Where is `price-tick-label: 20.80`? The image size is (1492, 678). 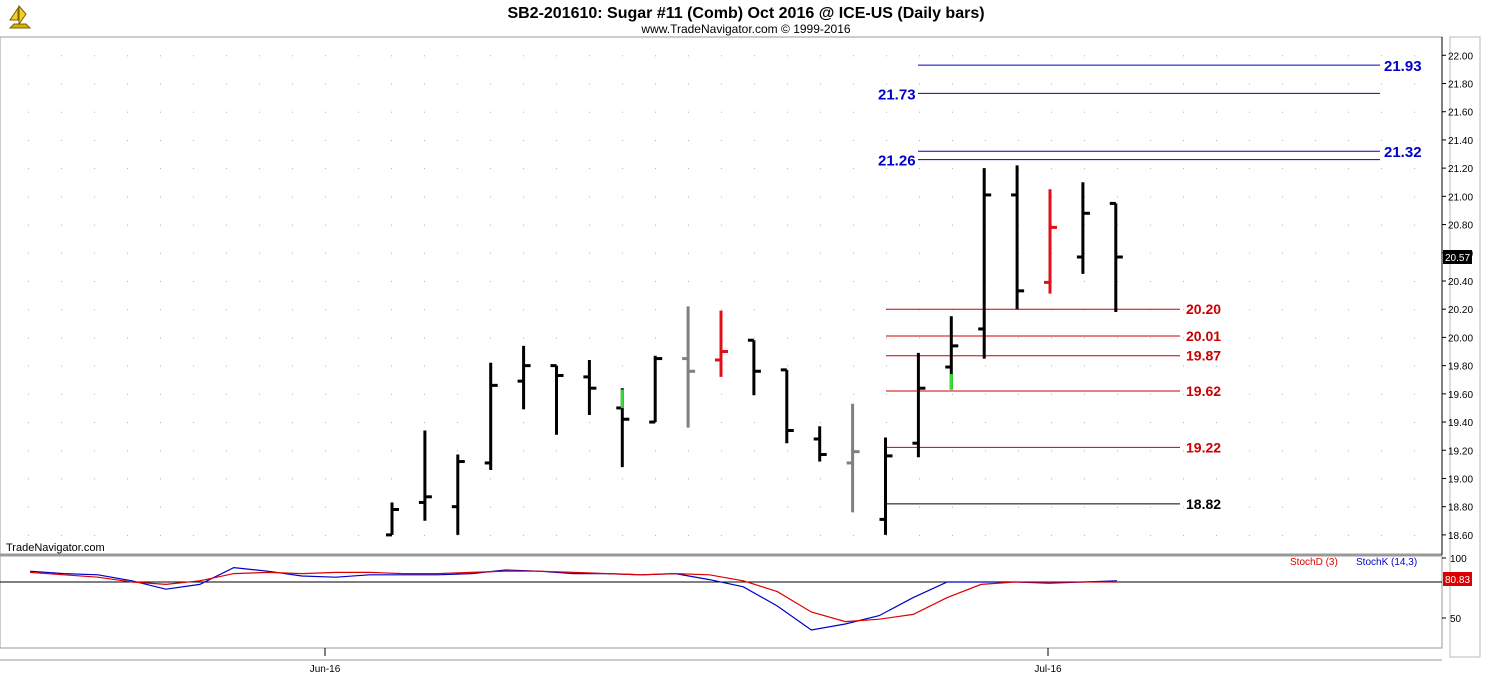 price-tick-label: 20.80 is located at coordinates (1460, 226).